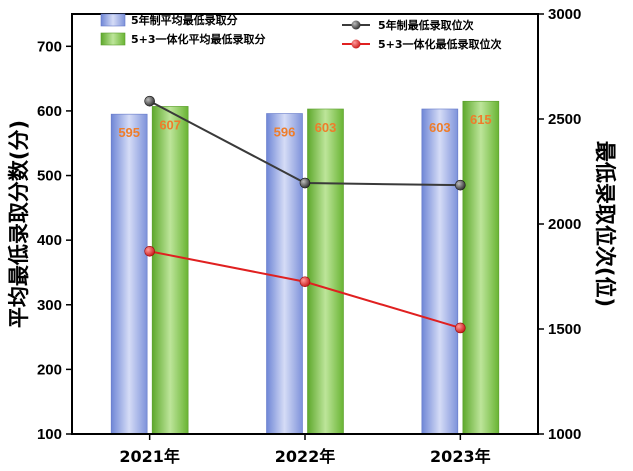  I want to click on legend-bar-five-plus-three-label: 5+3一体化平均最低录取分, so click(198, 39).